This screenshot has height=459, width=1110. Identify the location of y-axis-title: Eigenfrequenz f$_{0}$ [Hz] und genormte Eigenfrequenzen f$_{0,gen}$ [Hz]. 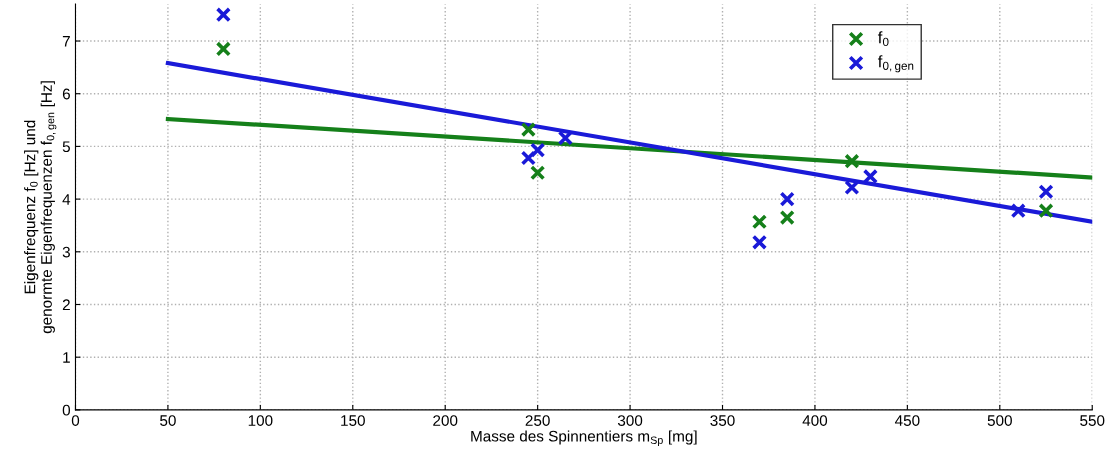
(40, 207).